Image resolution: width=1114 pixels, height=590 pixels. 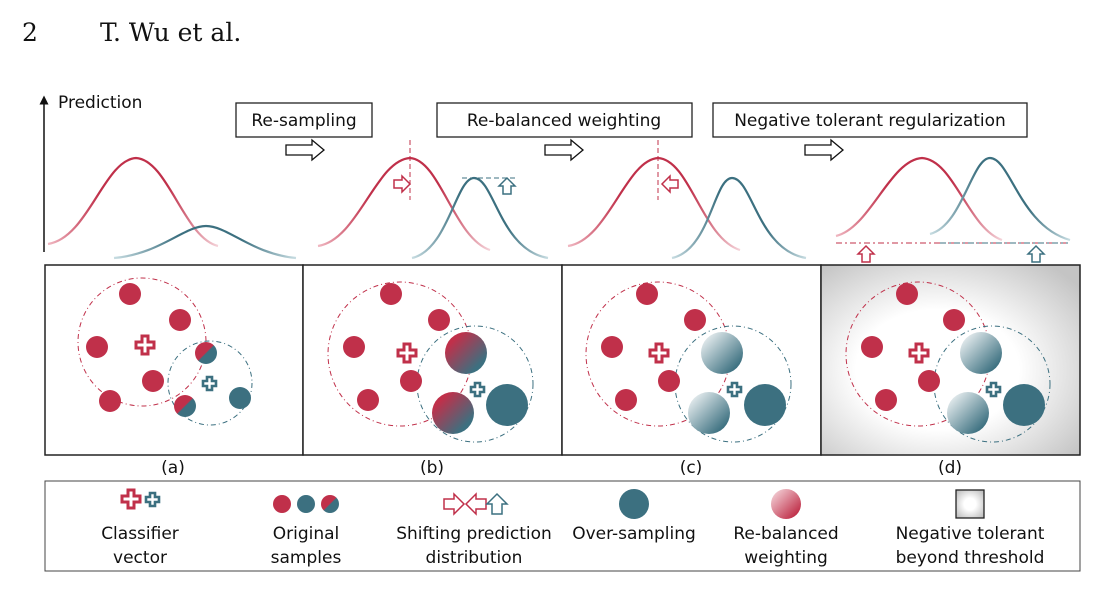 I want to click on panel-b, so click(x=432, y=360).